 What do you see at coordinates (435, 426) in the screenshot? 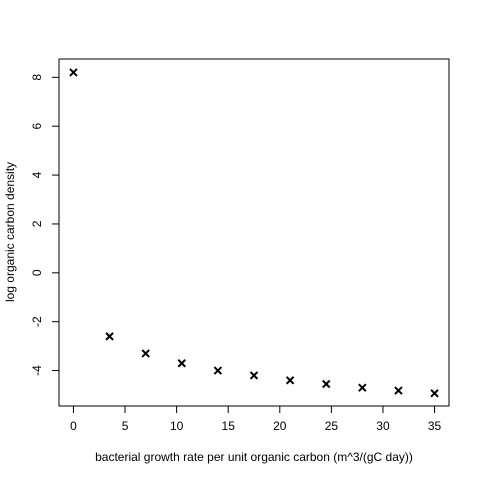
I see `x-tick-label: 35` at bounding box center [435, 426].